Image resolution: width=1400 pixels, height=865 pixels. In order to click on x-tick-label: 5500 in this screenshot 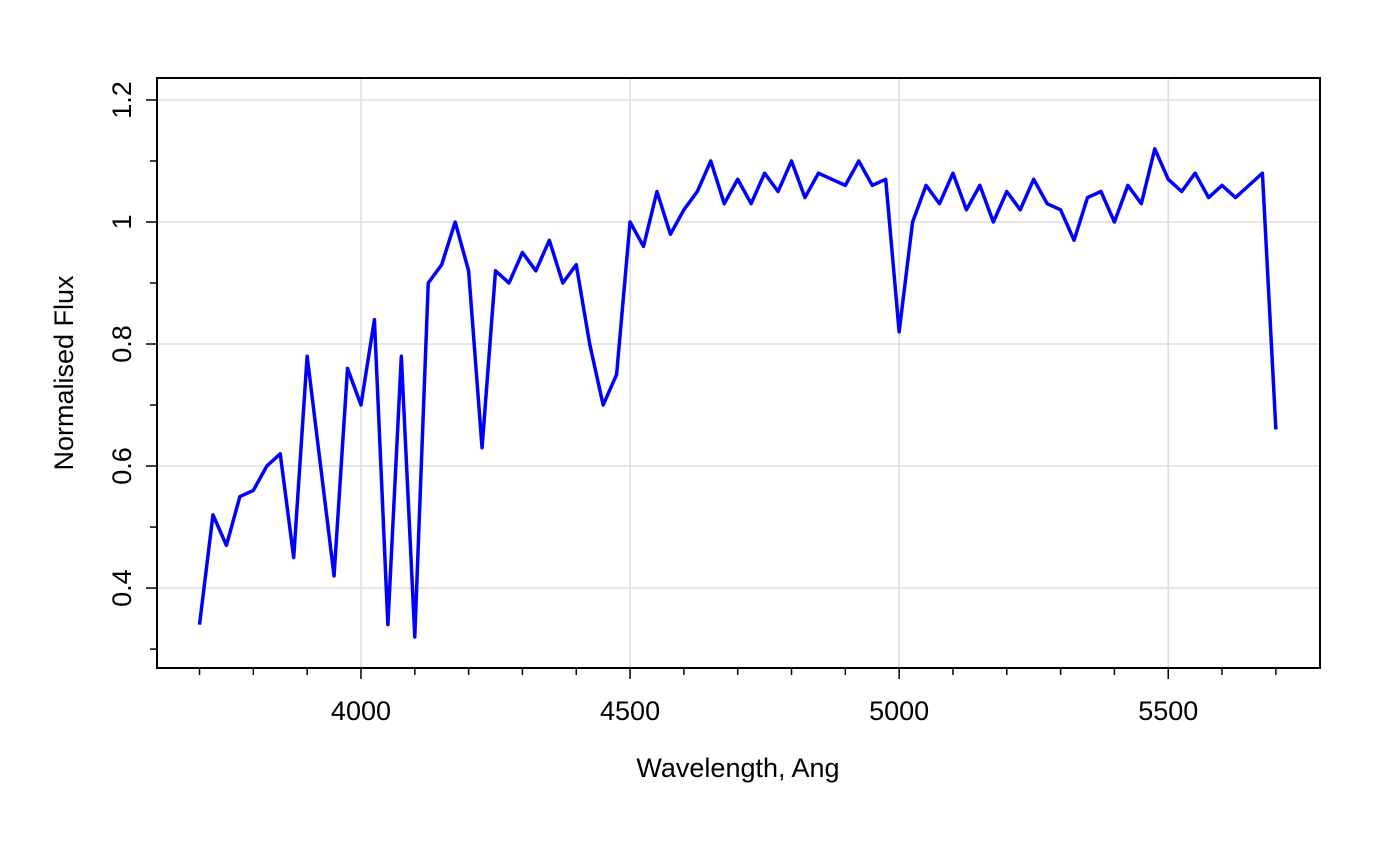, I will do `click(1168, 711)`.